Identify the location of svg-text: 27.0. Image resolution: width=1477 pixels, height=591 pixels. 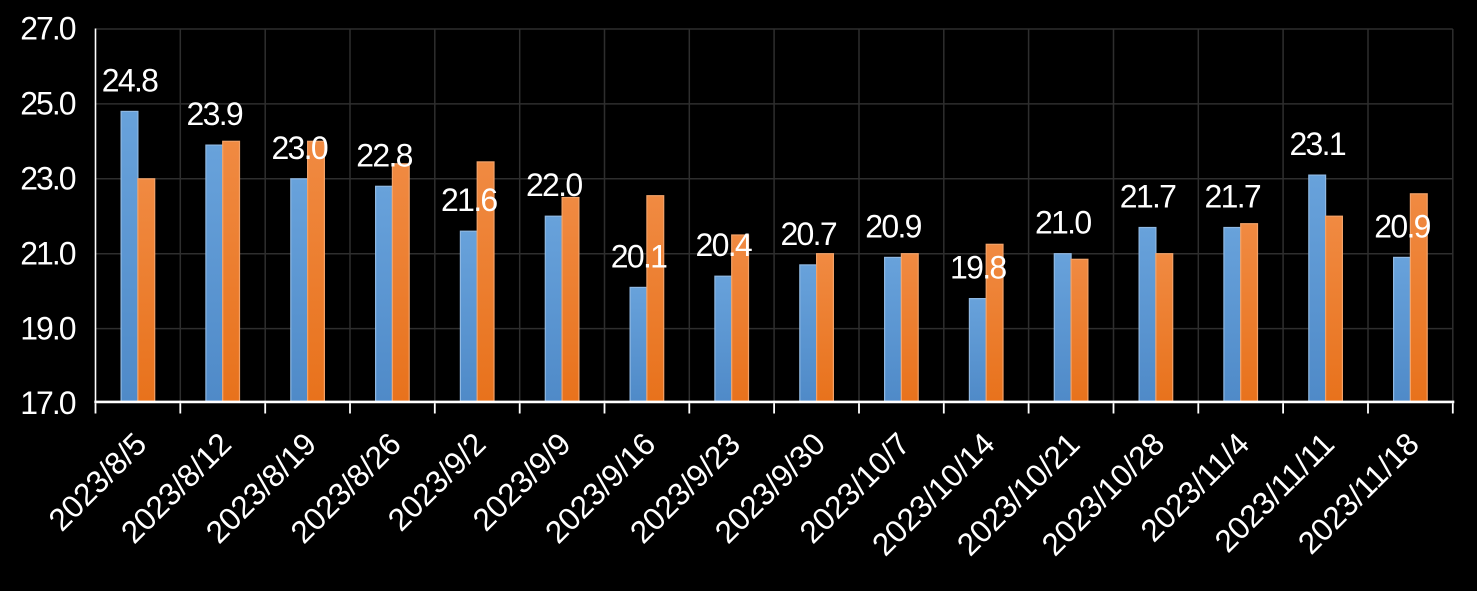
(47, 29).